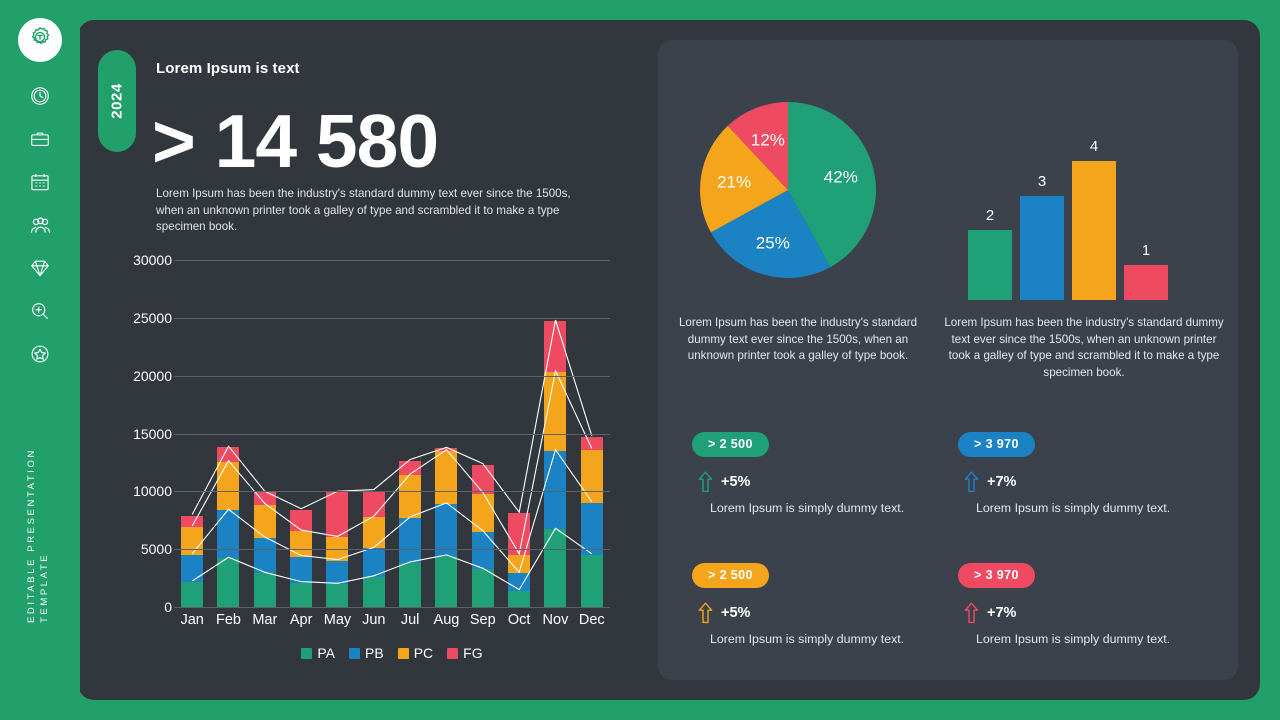  What do you see at coordinates (40, 354) in the screenshot?
I see `sidebar-item-star-badge` at bounding box center [40, 354].